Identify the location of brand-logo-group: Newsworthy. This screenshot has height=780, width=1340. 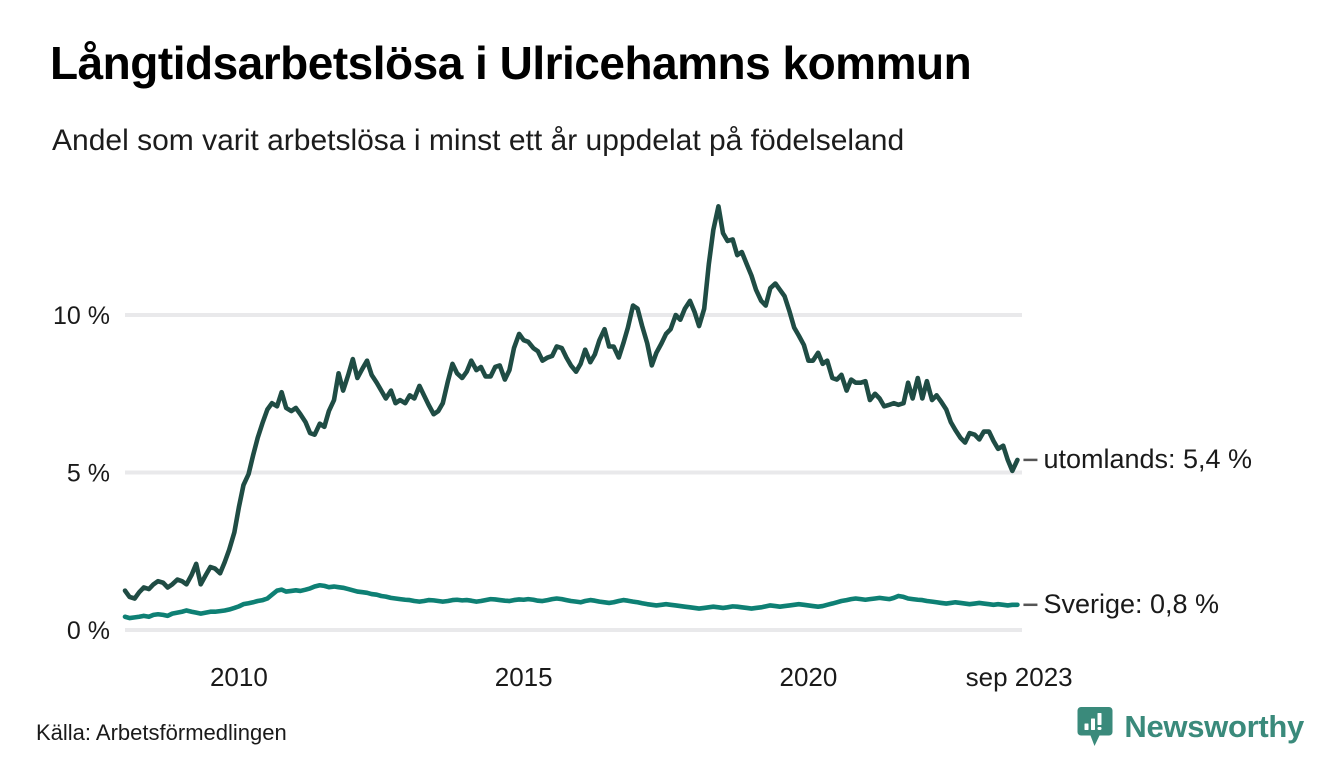
(1190, 727).